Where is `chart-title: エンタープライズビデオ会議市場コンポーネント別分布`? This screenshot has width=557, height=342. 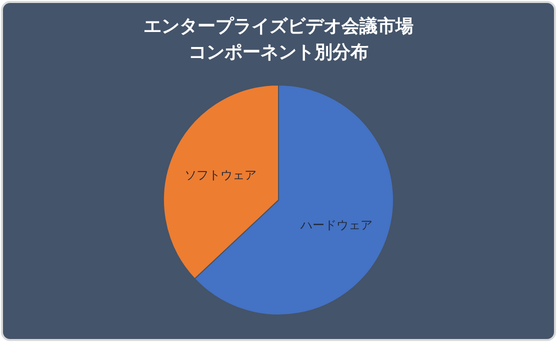
chart-title: エンタープライズビデオ会議市場コンポーネント別分布 is located at coordinates (279, 39).